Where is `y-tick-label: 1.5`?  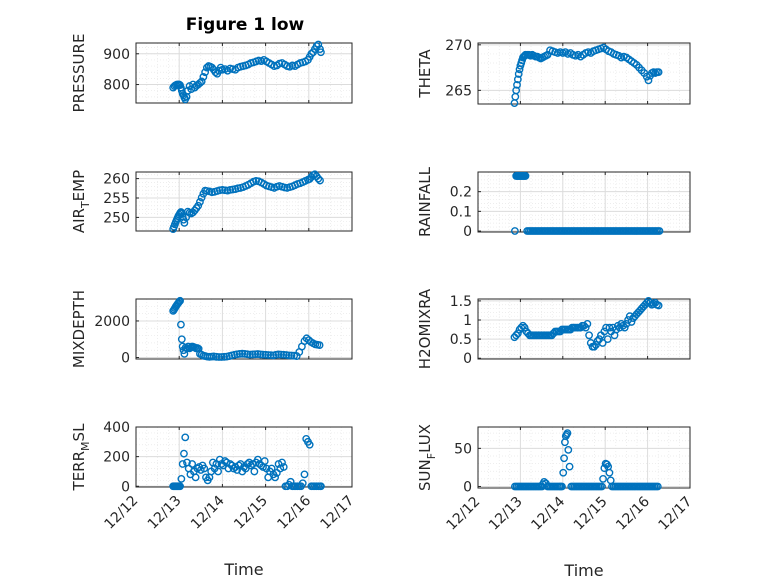
y-tick-label: 1.5 is located at coordinates (461, 302).